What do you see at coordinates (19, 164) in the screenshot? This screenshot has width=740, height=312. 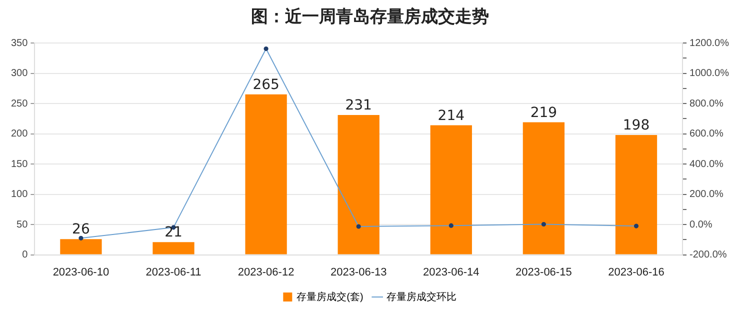 I see `y-tick-label: 150` at bounding box center [19, 164].